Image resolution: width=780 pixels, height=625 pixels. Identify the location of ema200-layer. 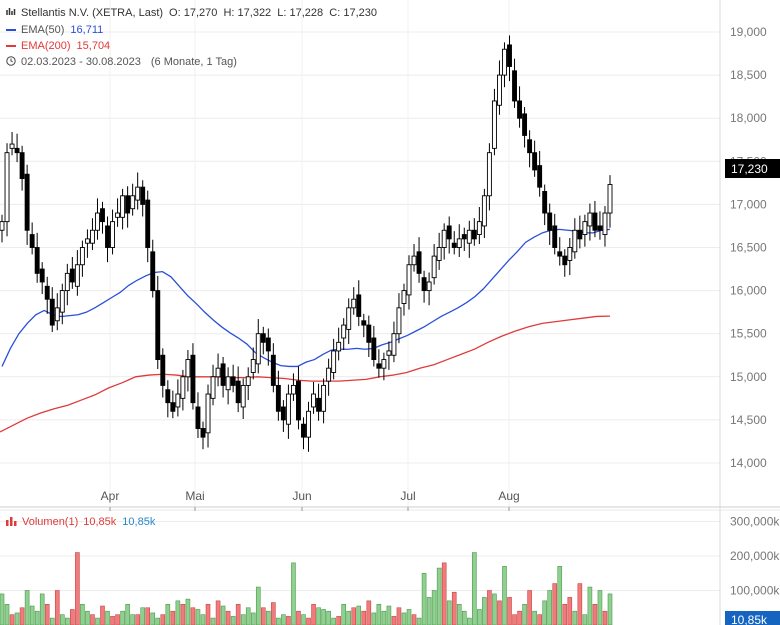
(305, 374).